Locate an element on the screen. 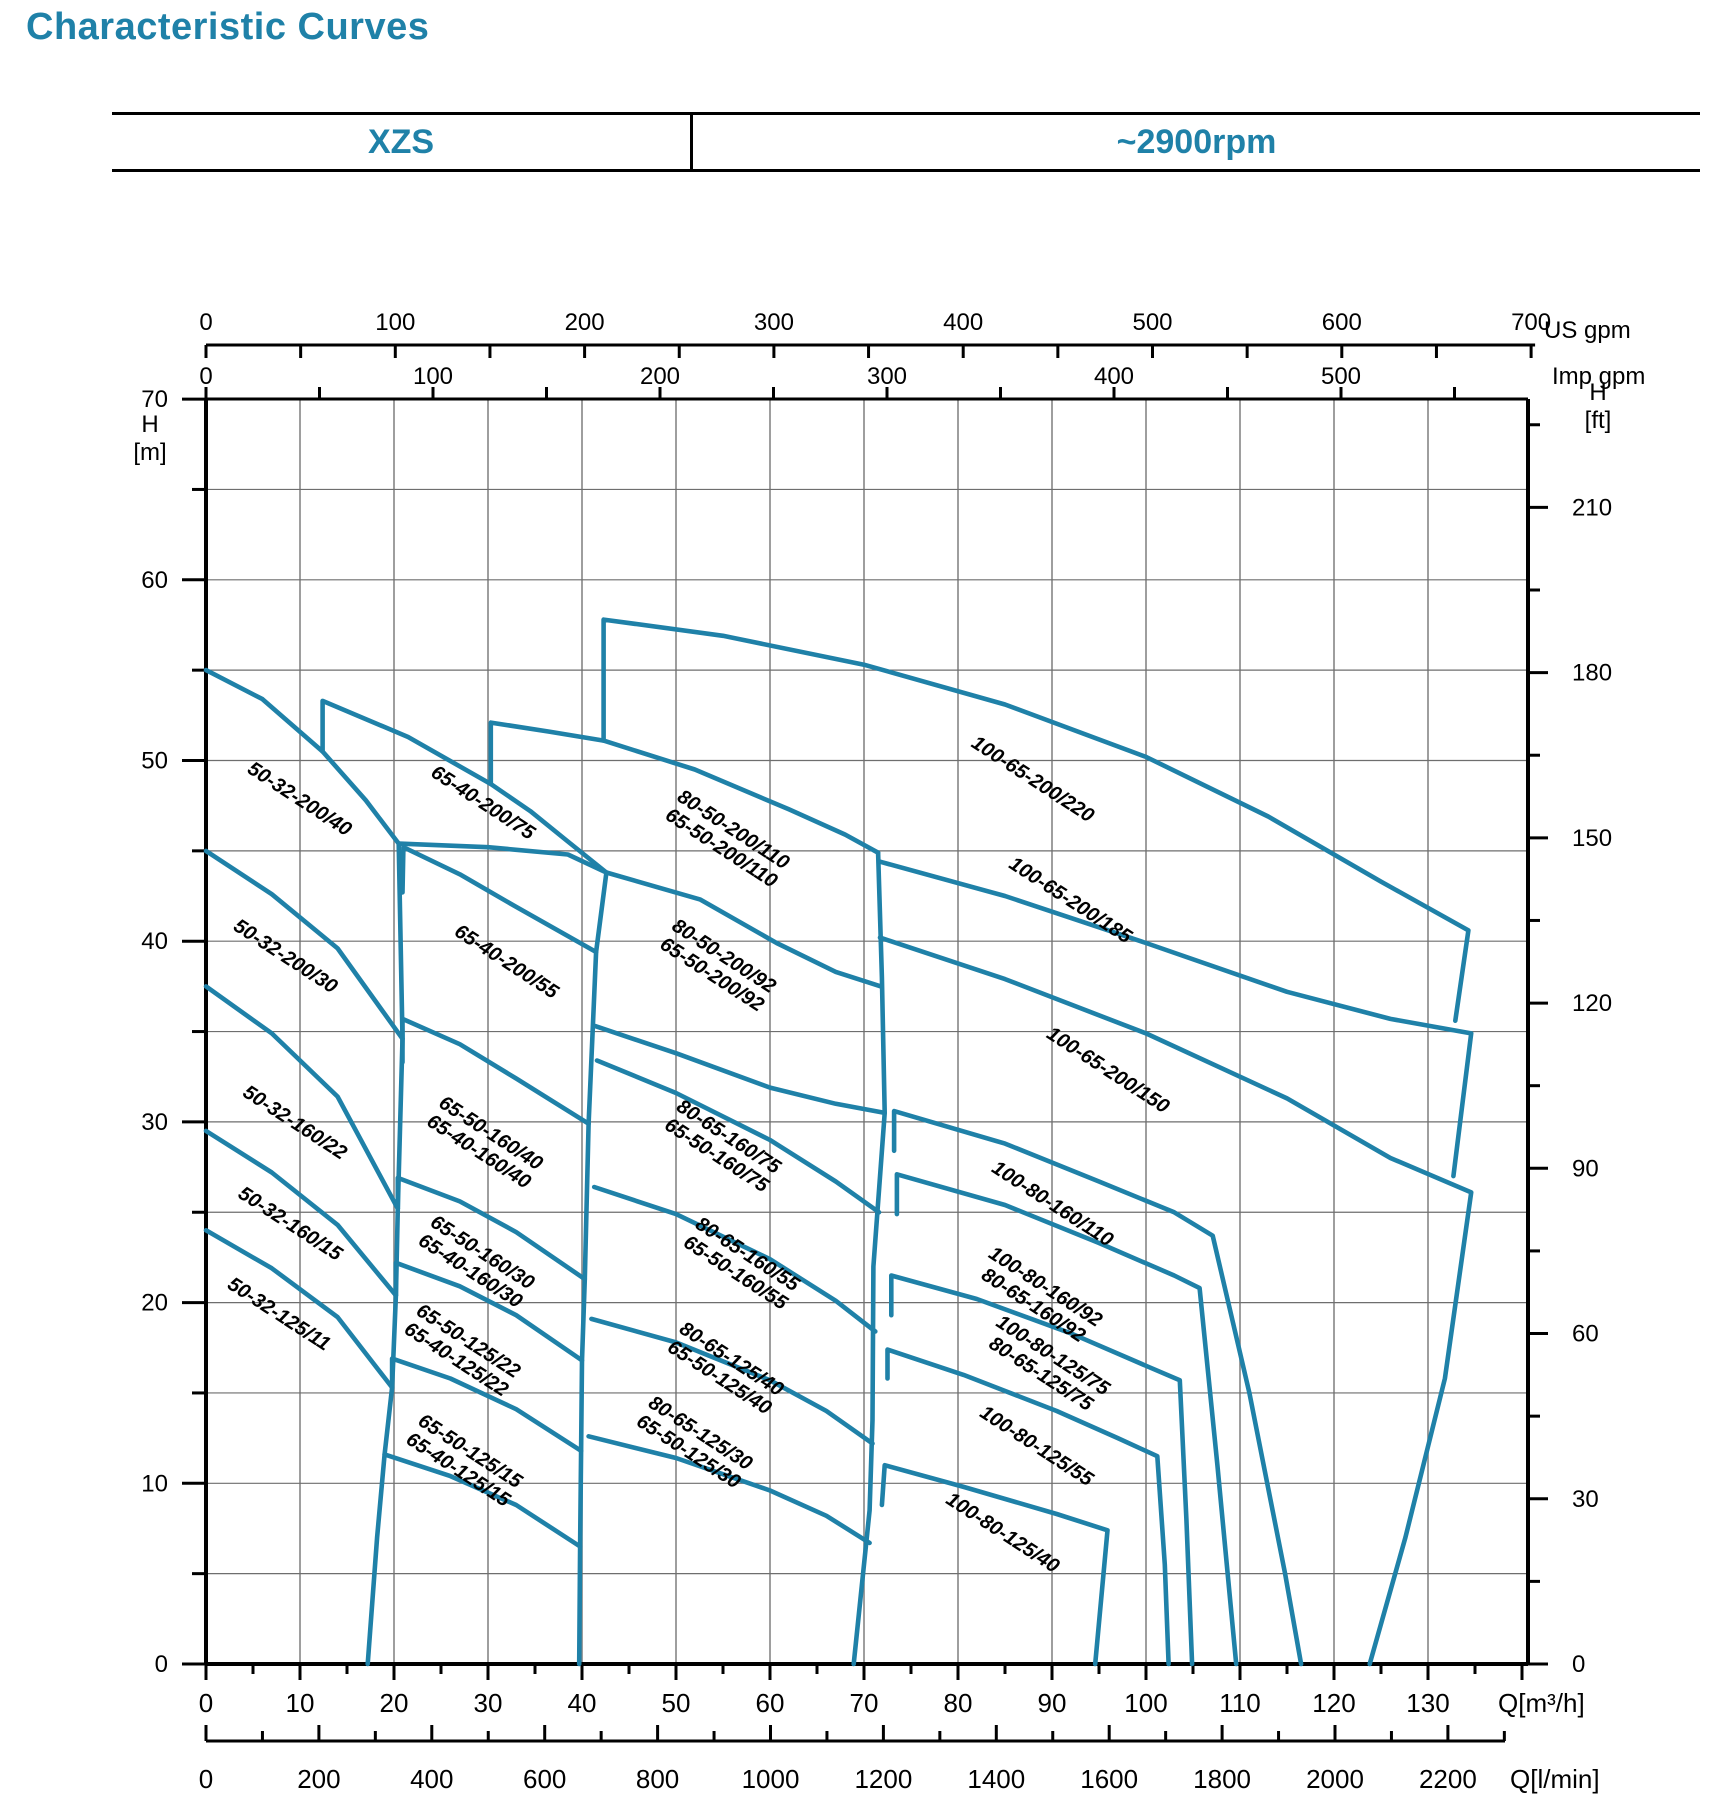 This screenshot has width=1714, height=1800. curve-65-40-125-15-bottom is located at coordinates (482, 1500).